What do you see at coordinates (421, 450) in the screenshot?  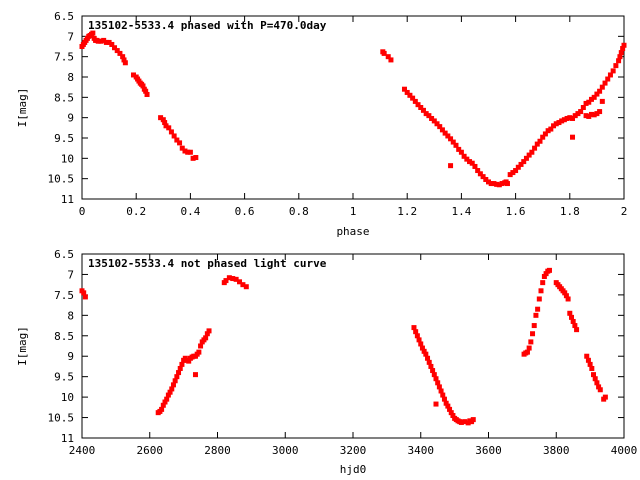 I see `x-tick-label: 3400` at bounding box center [421, 450].